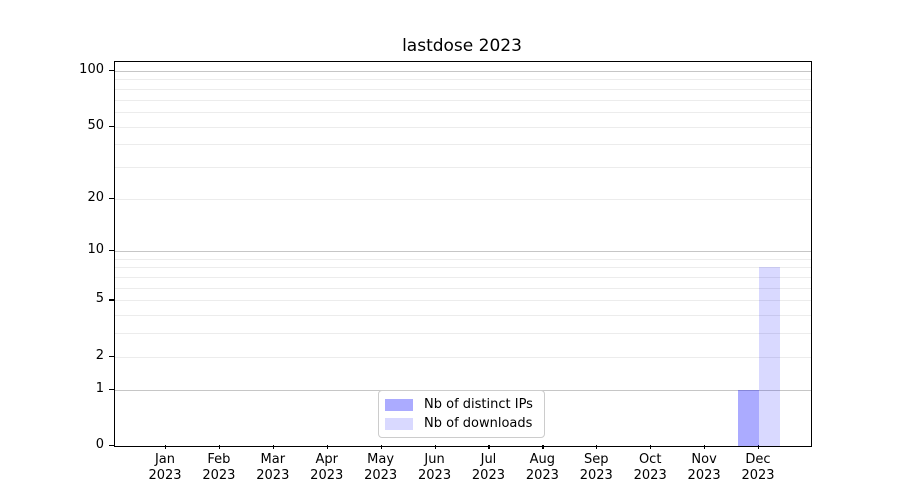 Image resolution: width=900 pixels, height=500 pixels. What do you see at coordinates (478, 404) in the screenshot?
I see `legend-label-distinct-ips: Nb of distinct IPs` at bounding box center [478, 404].